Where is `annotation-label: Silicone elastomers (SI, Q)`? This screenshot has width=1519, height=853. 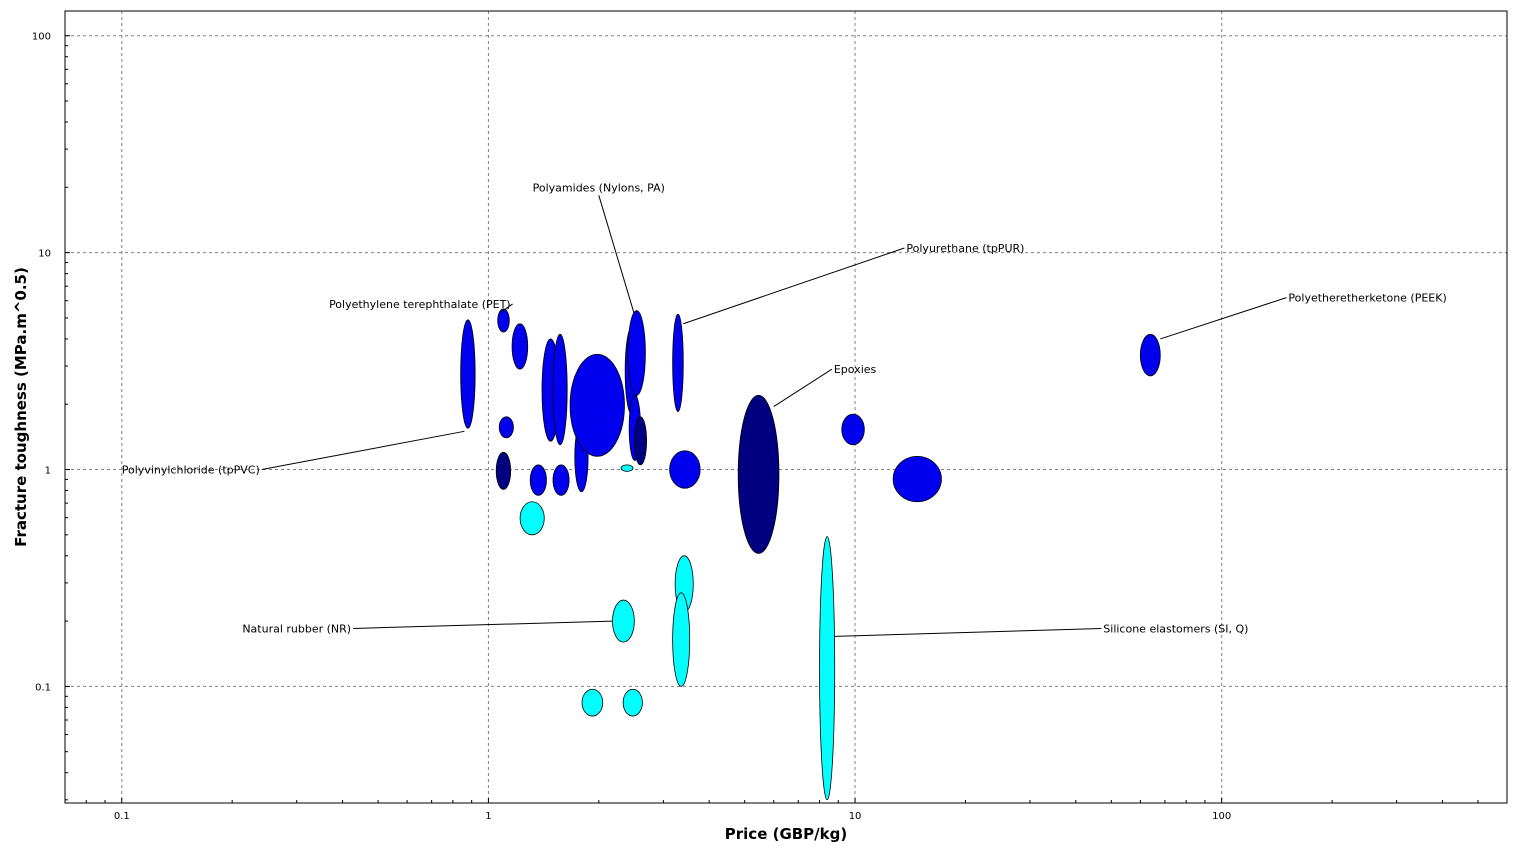 annotation-label: Silicone elastomers (SI, Q) is located at coordinates (1175, 628).